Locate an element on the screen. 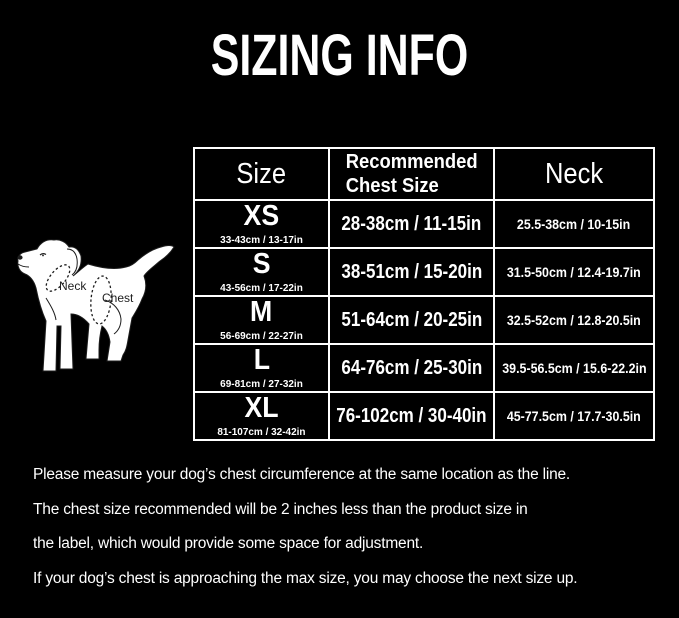 This screenshot has height=618, width=679. size-label: XL is located at coordinates (261, 408).